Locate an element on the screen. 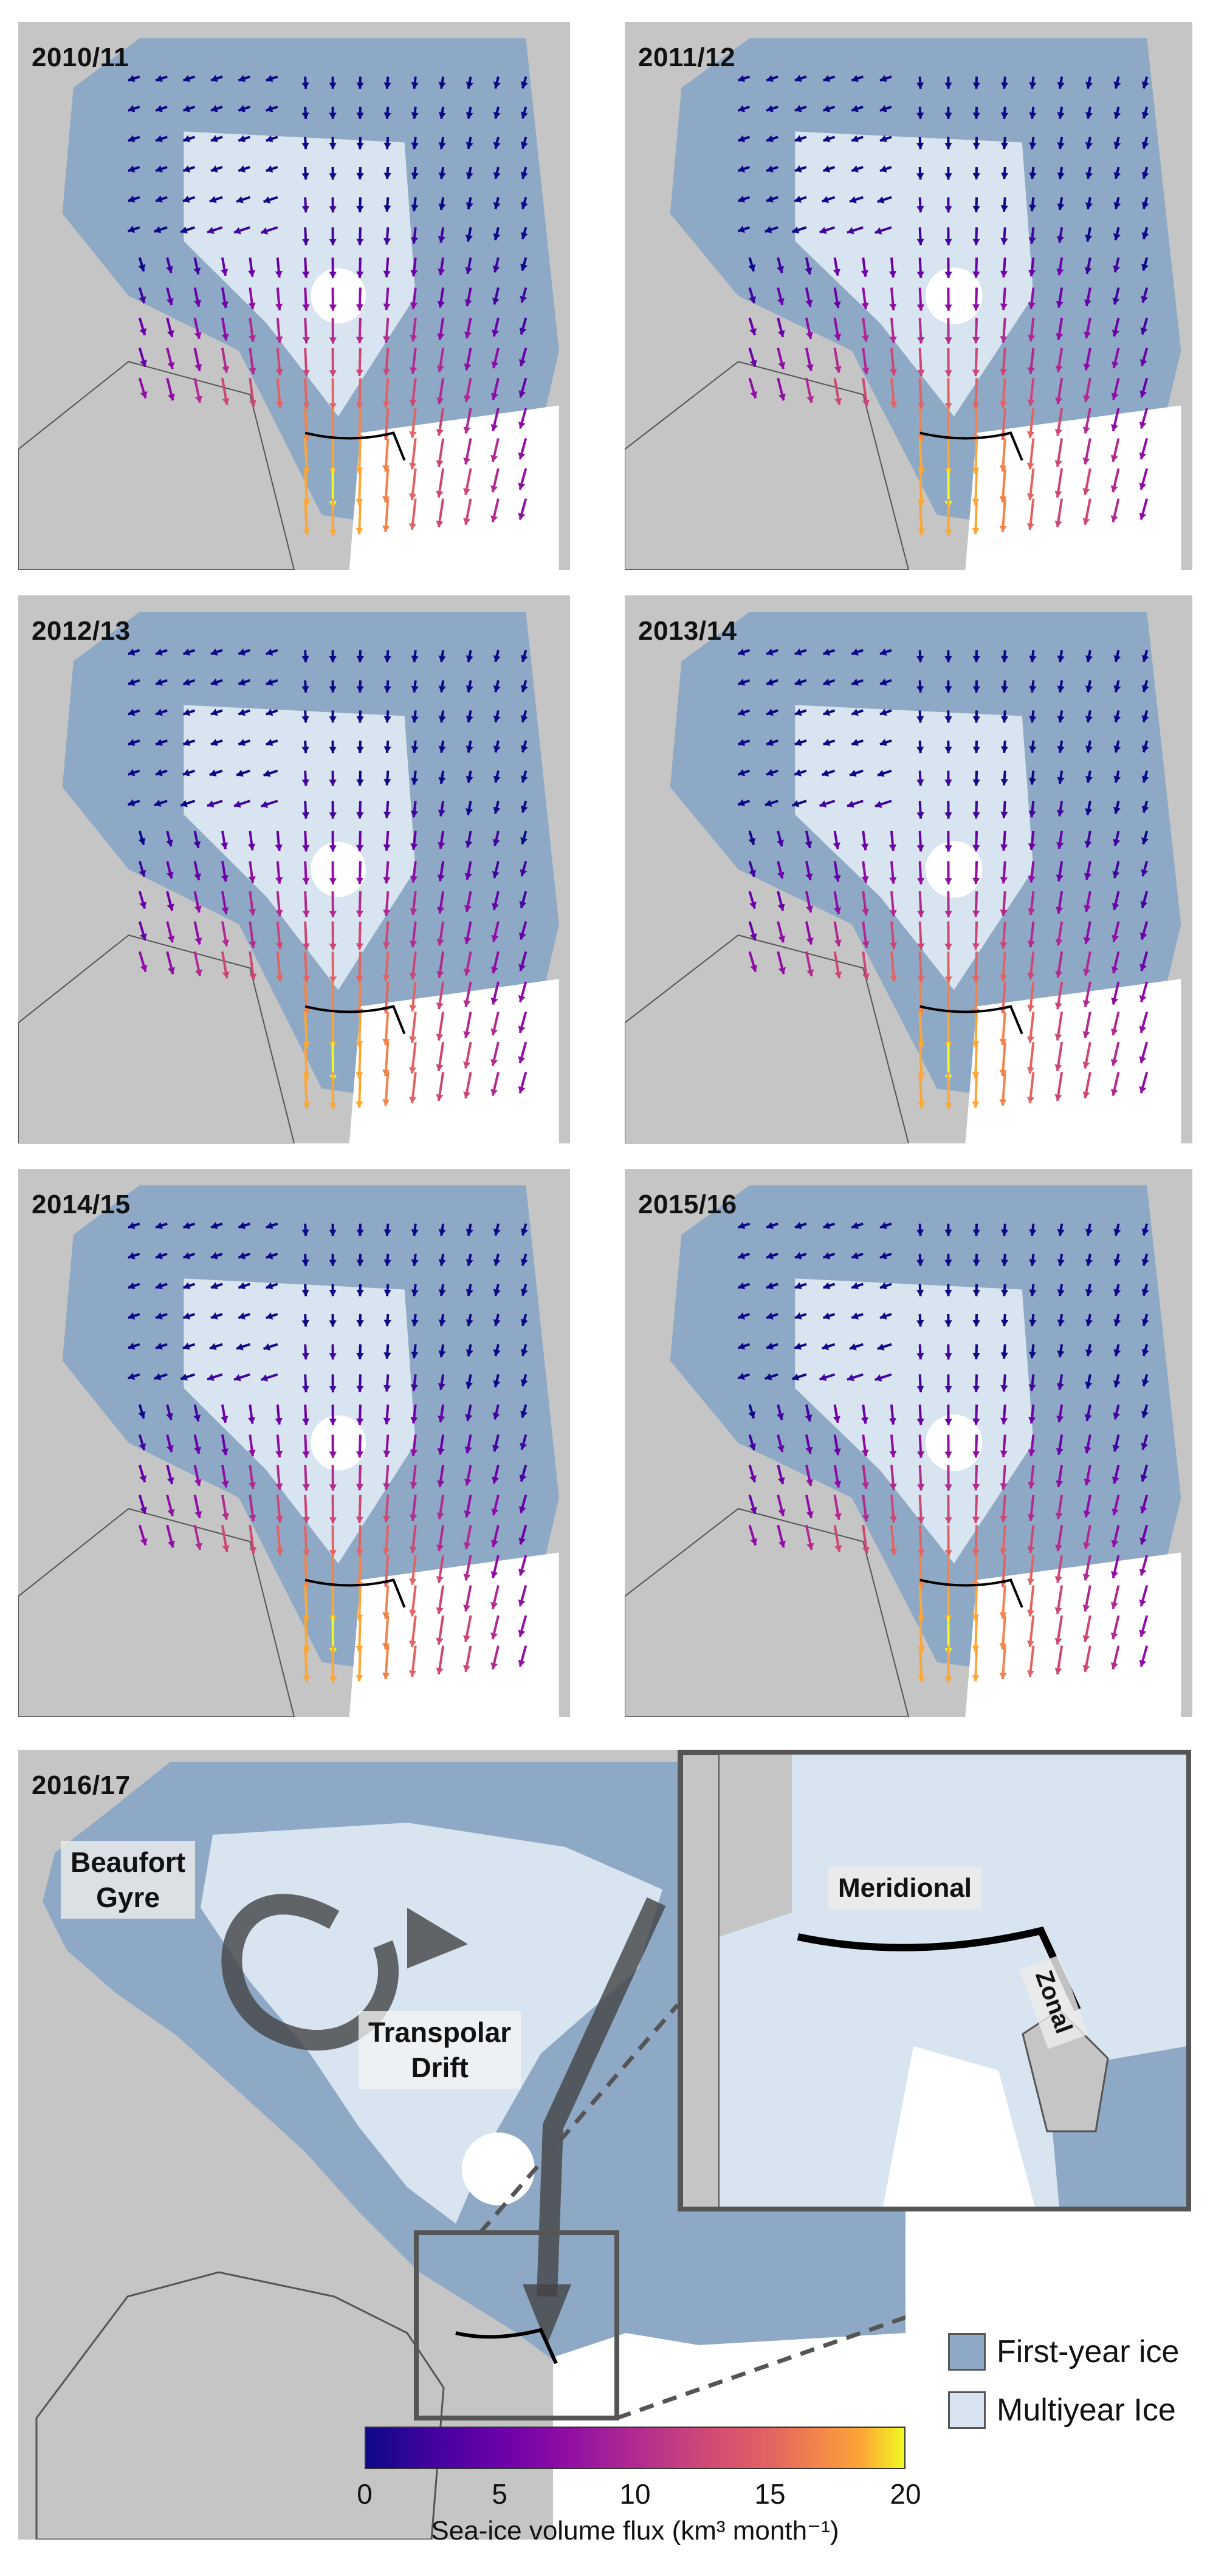 Image resolution: width=1213 pixels, height=2576 pixels. colorbar-tick: 20 is located at coordinates (905, 2494).